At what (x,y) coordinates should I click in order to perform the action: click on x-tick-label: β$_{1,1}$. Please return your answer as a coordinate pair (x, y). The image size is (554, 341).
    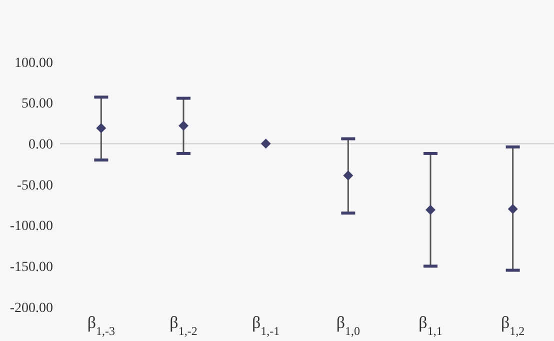
    Looking at the image, I should click on (430, 325).